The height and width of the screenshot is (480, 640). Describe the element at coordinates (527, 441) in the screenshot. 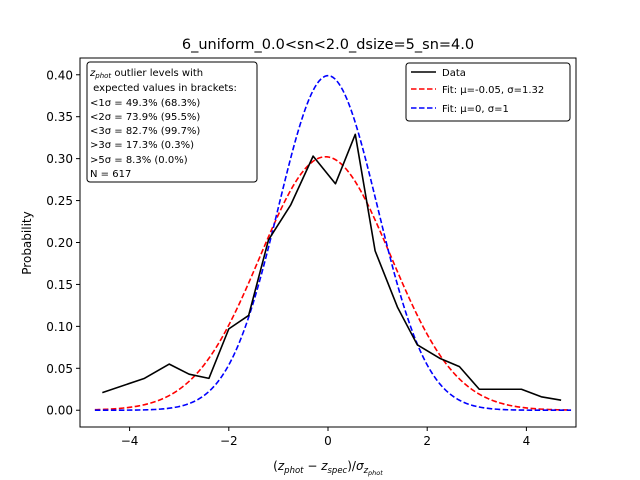

I see `x-tick-label: 4` at that location.